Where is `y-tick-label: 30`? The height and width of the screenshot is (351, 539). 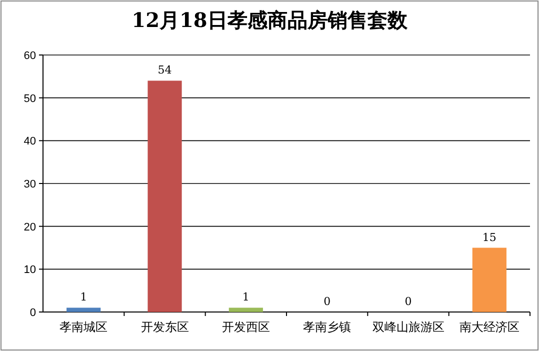 y-tick-label: 30 is located at coordinates (30, 184).